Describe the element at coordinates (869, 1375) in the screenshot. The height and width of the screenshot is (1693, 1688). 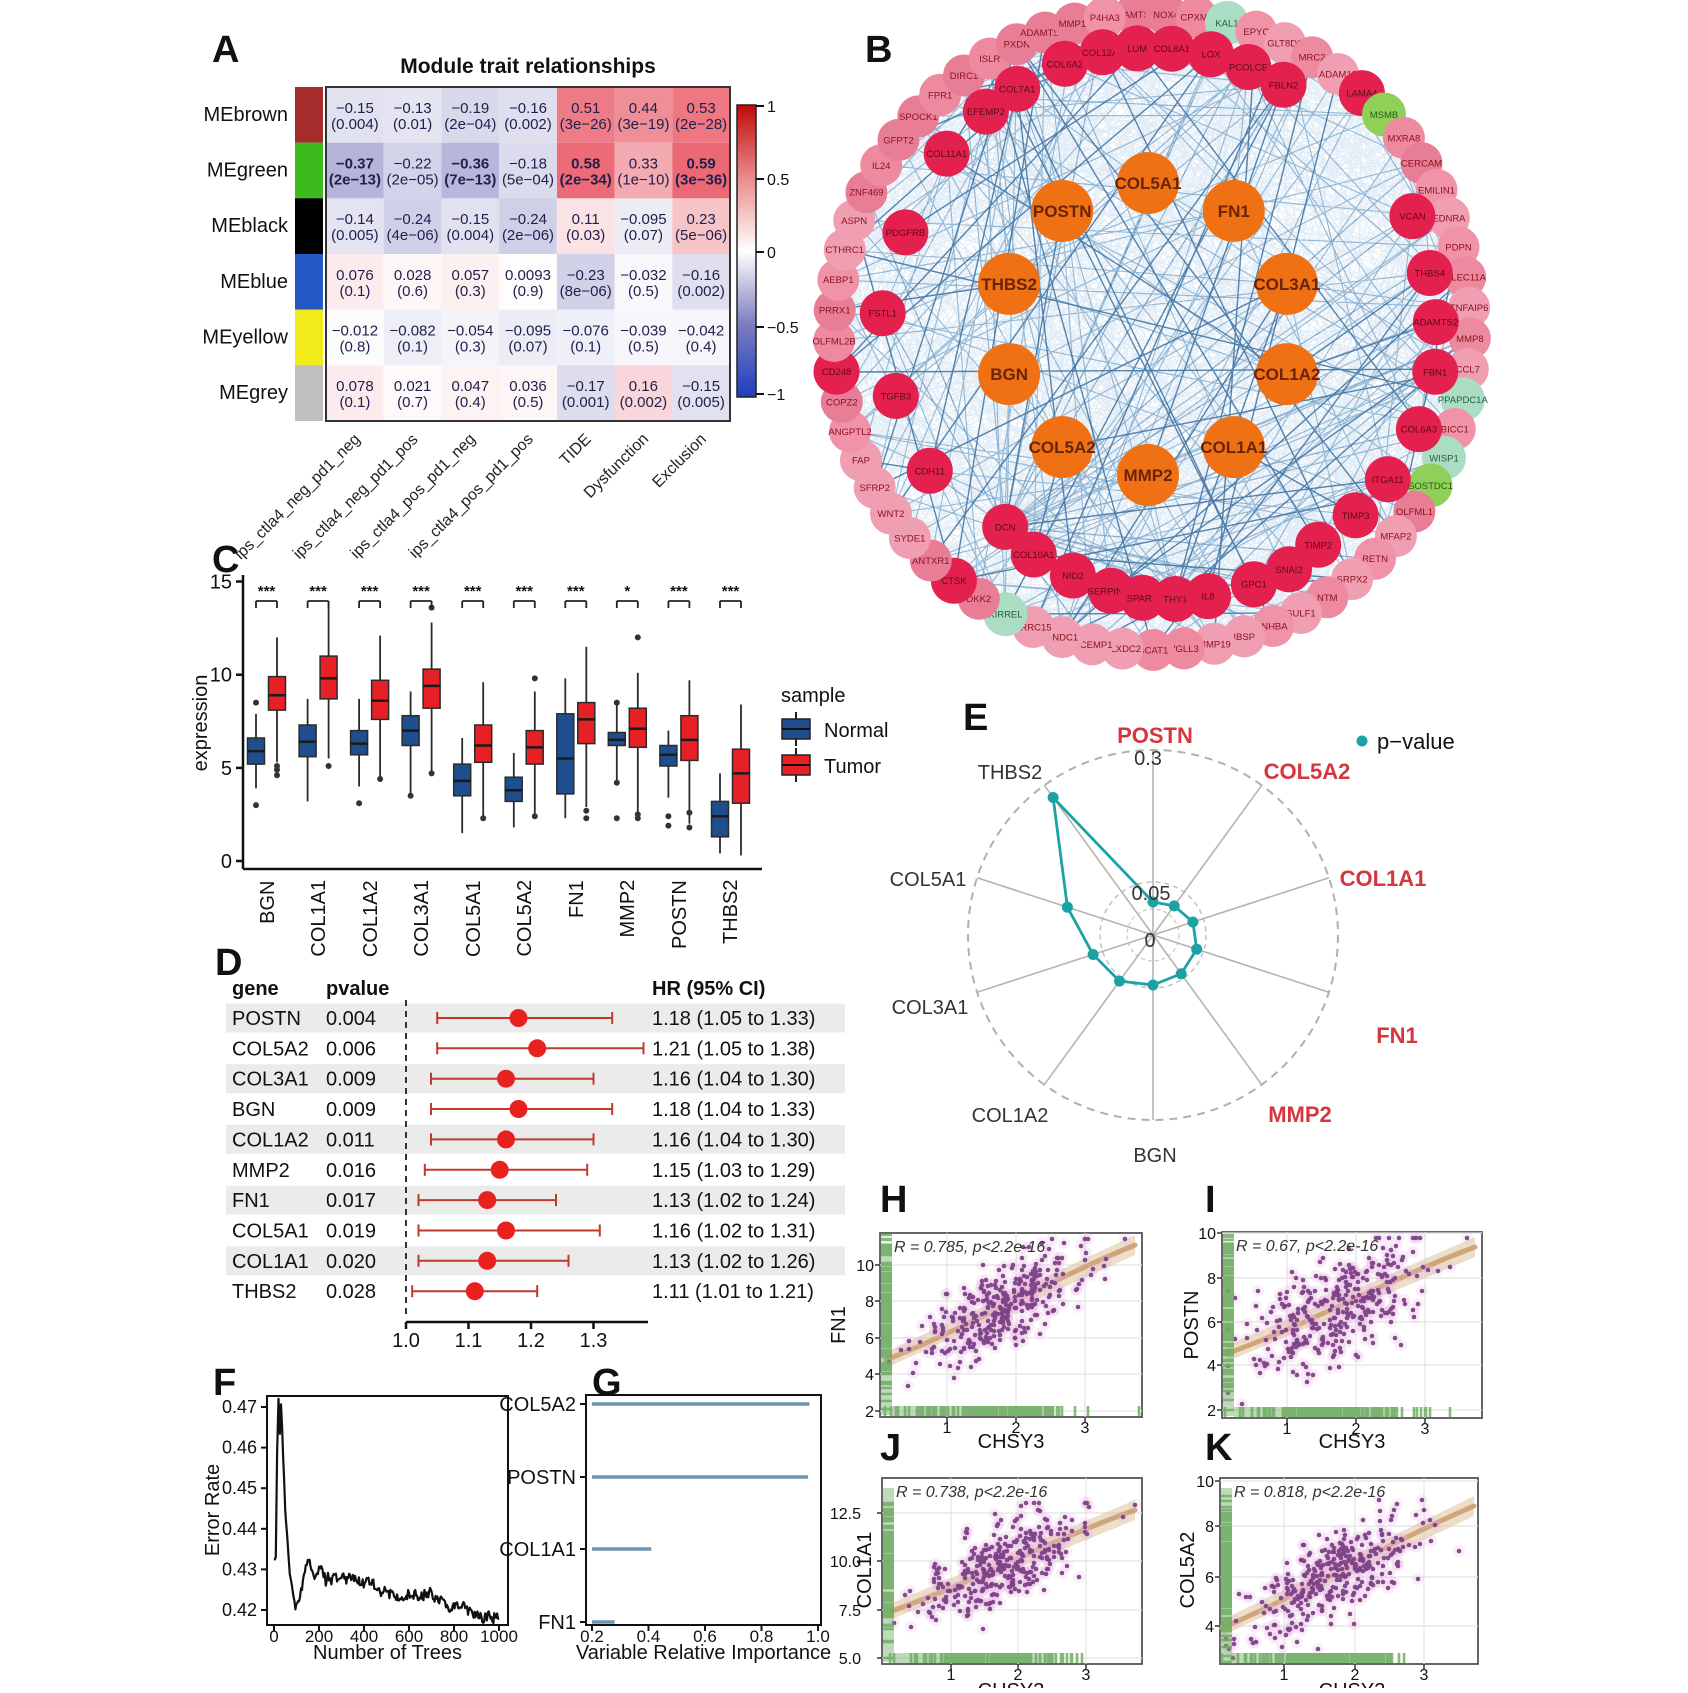
I see `svg-text: 4` at that location.